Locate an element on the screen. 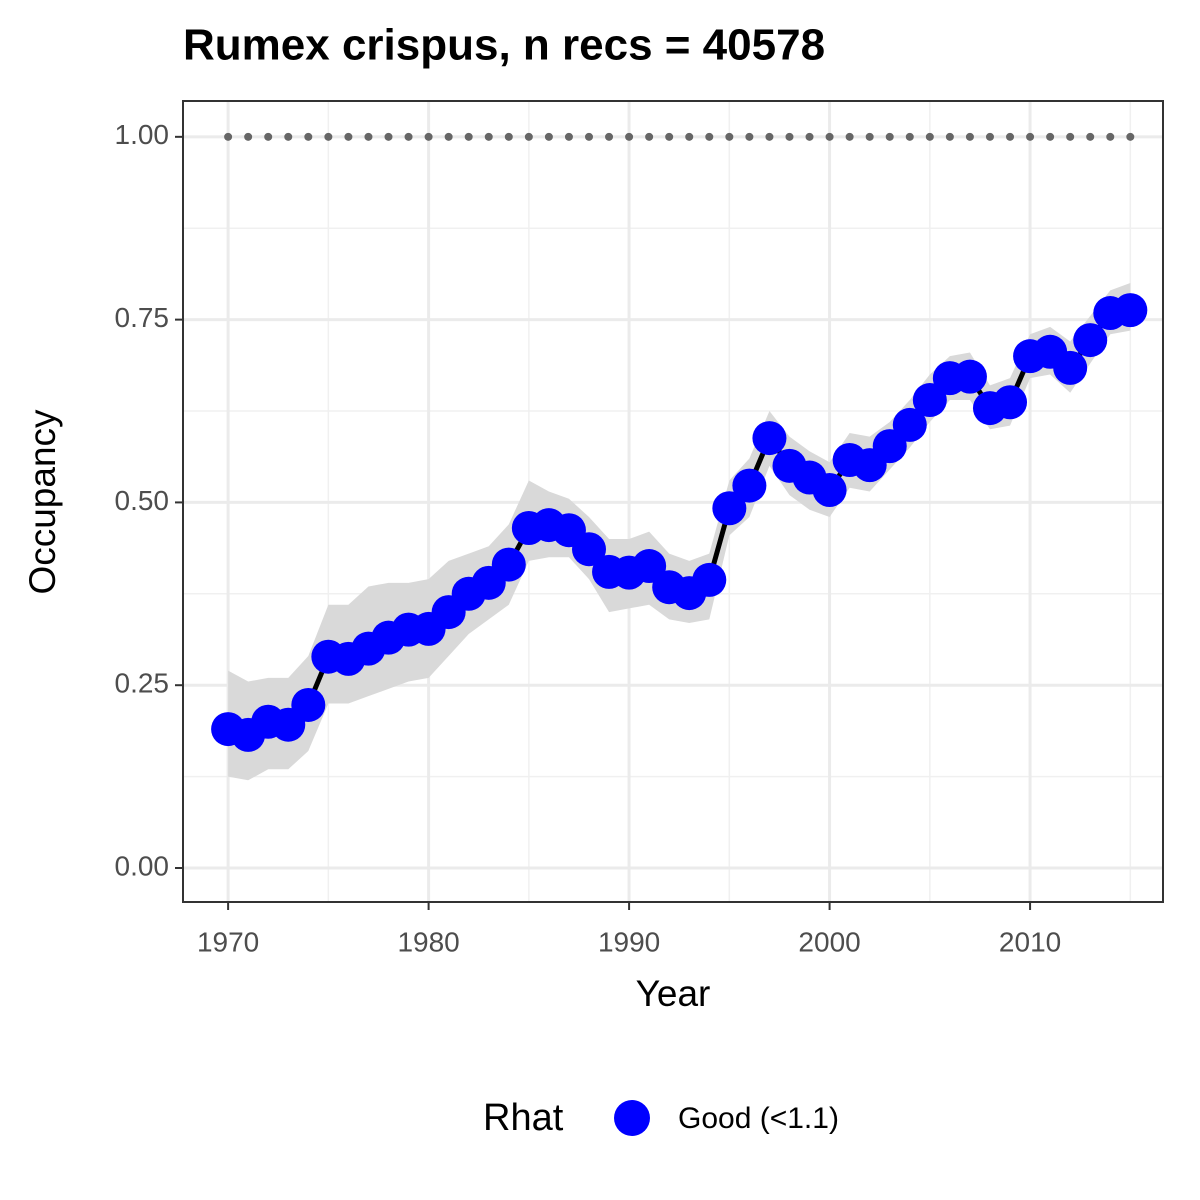 This screenshot has width=1200, height=1200. y-tick-label: 0.00 is located at coordinates (142, 865).